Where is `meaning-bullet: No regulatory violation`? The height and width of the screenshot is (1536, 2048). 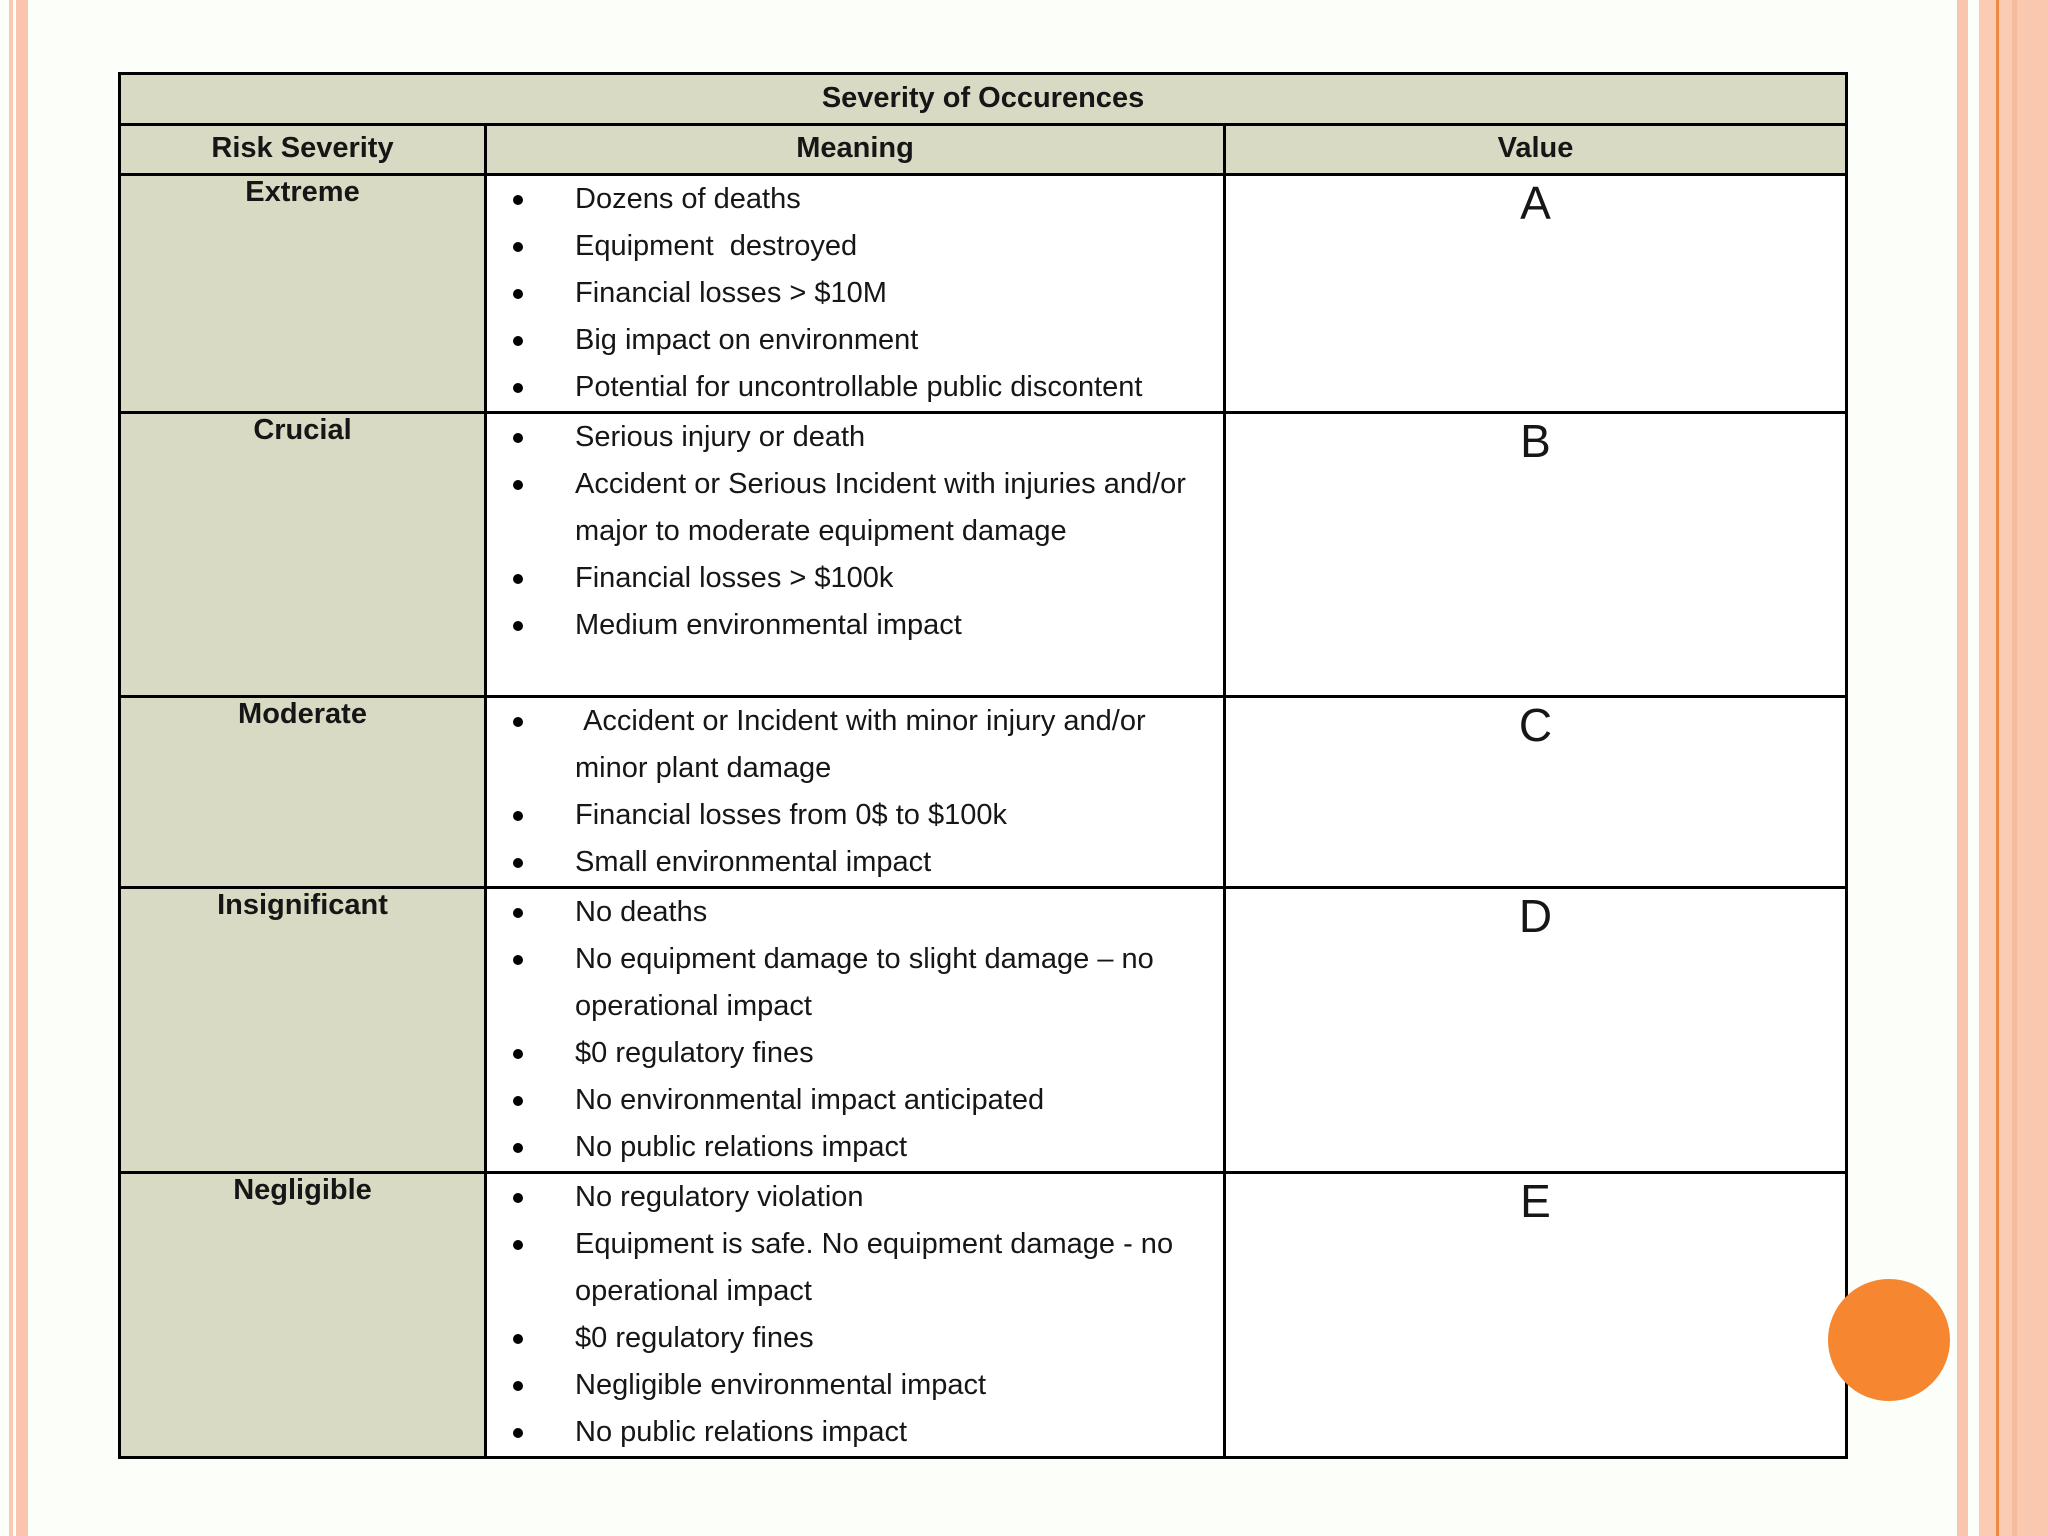
meaning-bullet: No regulatory violation is located at coordinates (855, 1197).